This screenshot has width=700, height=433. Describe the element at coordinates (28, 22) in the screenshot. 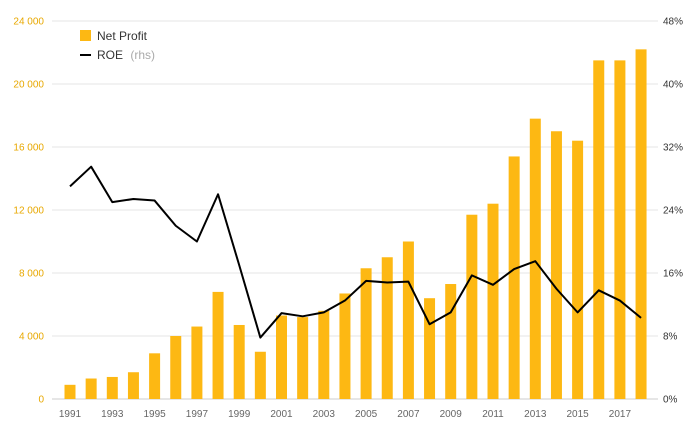

I see `y-left-tick-label: 24 000` at that location.